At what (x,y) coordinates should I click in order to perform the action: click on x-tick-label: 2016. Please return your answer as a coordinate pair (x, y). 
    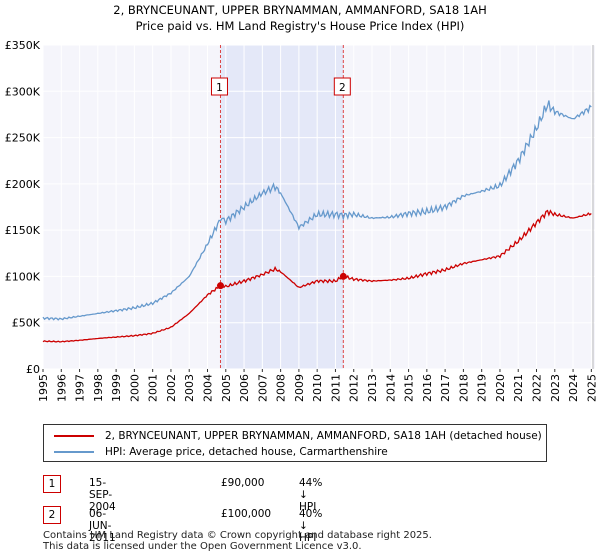
    Looking at the image, I should click on (427, 388).